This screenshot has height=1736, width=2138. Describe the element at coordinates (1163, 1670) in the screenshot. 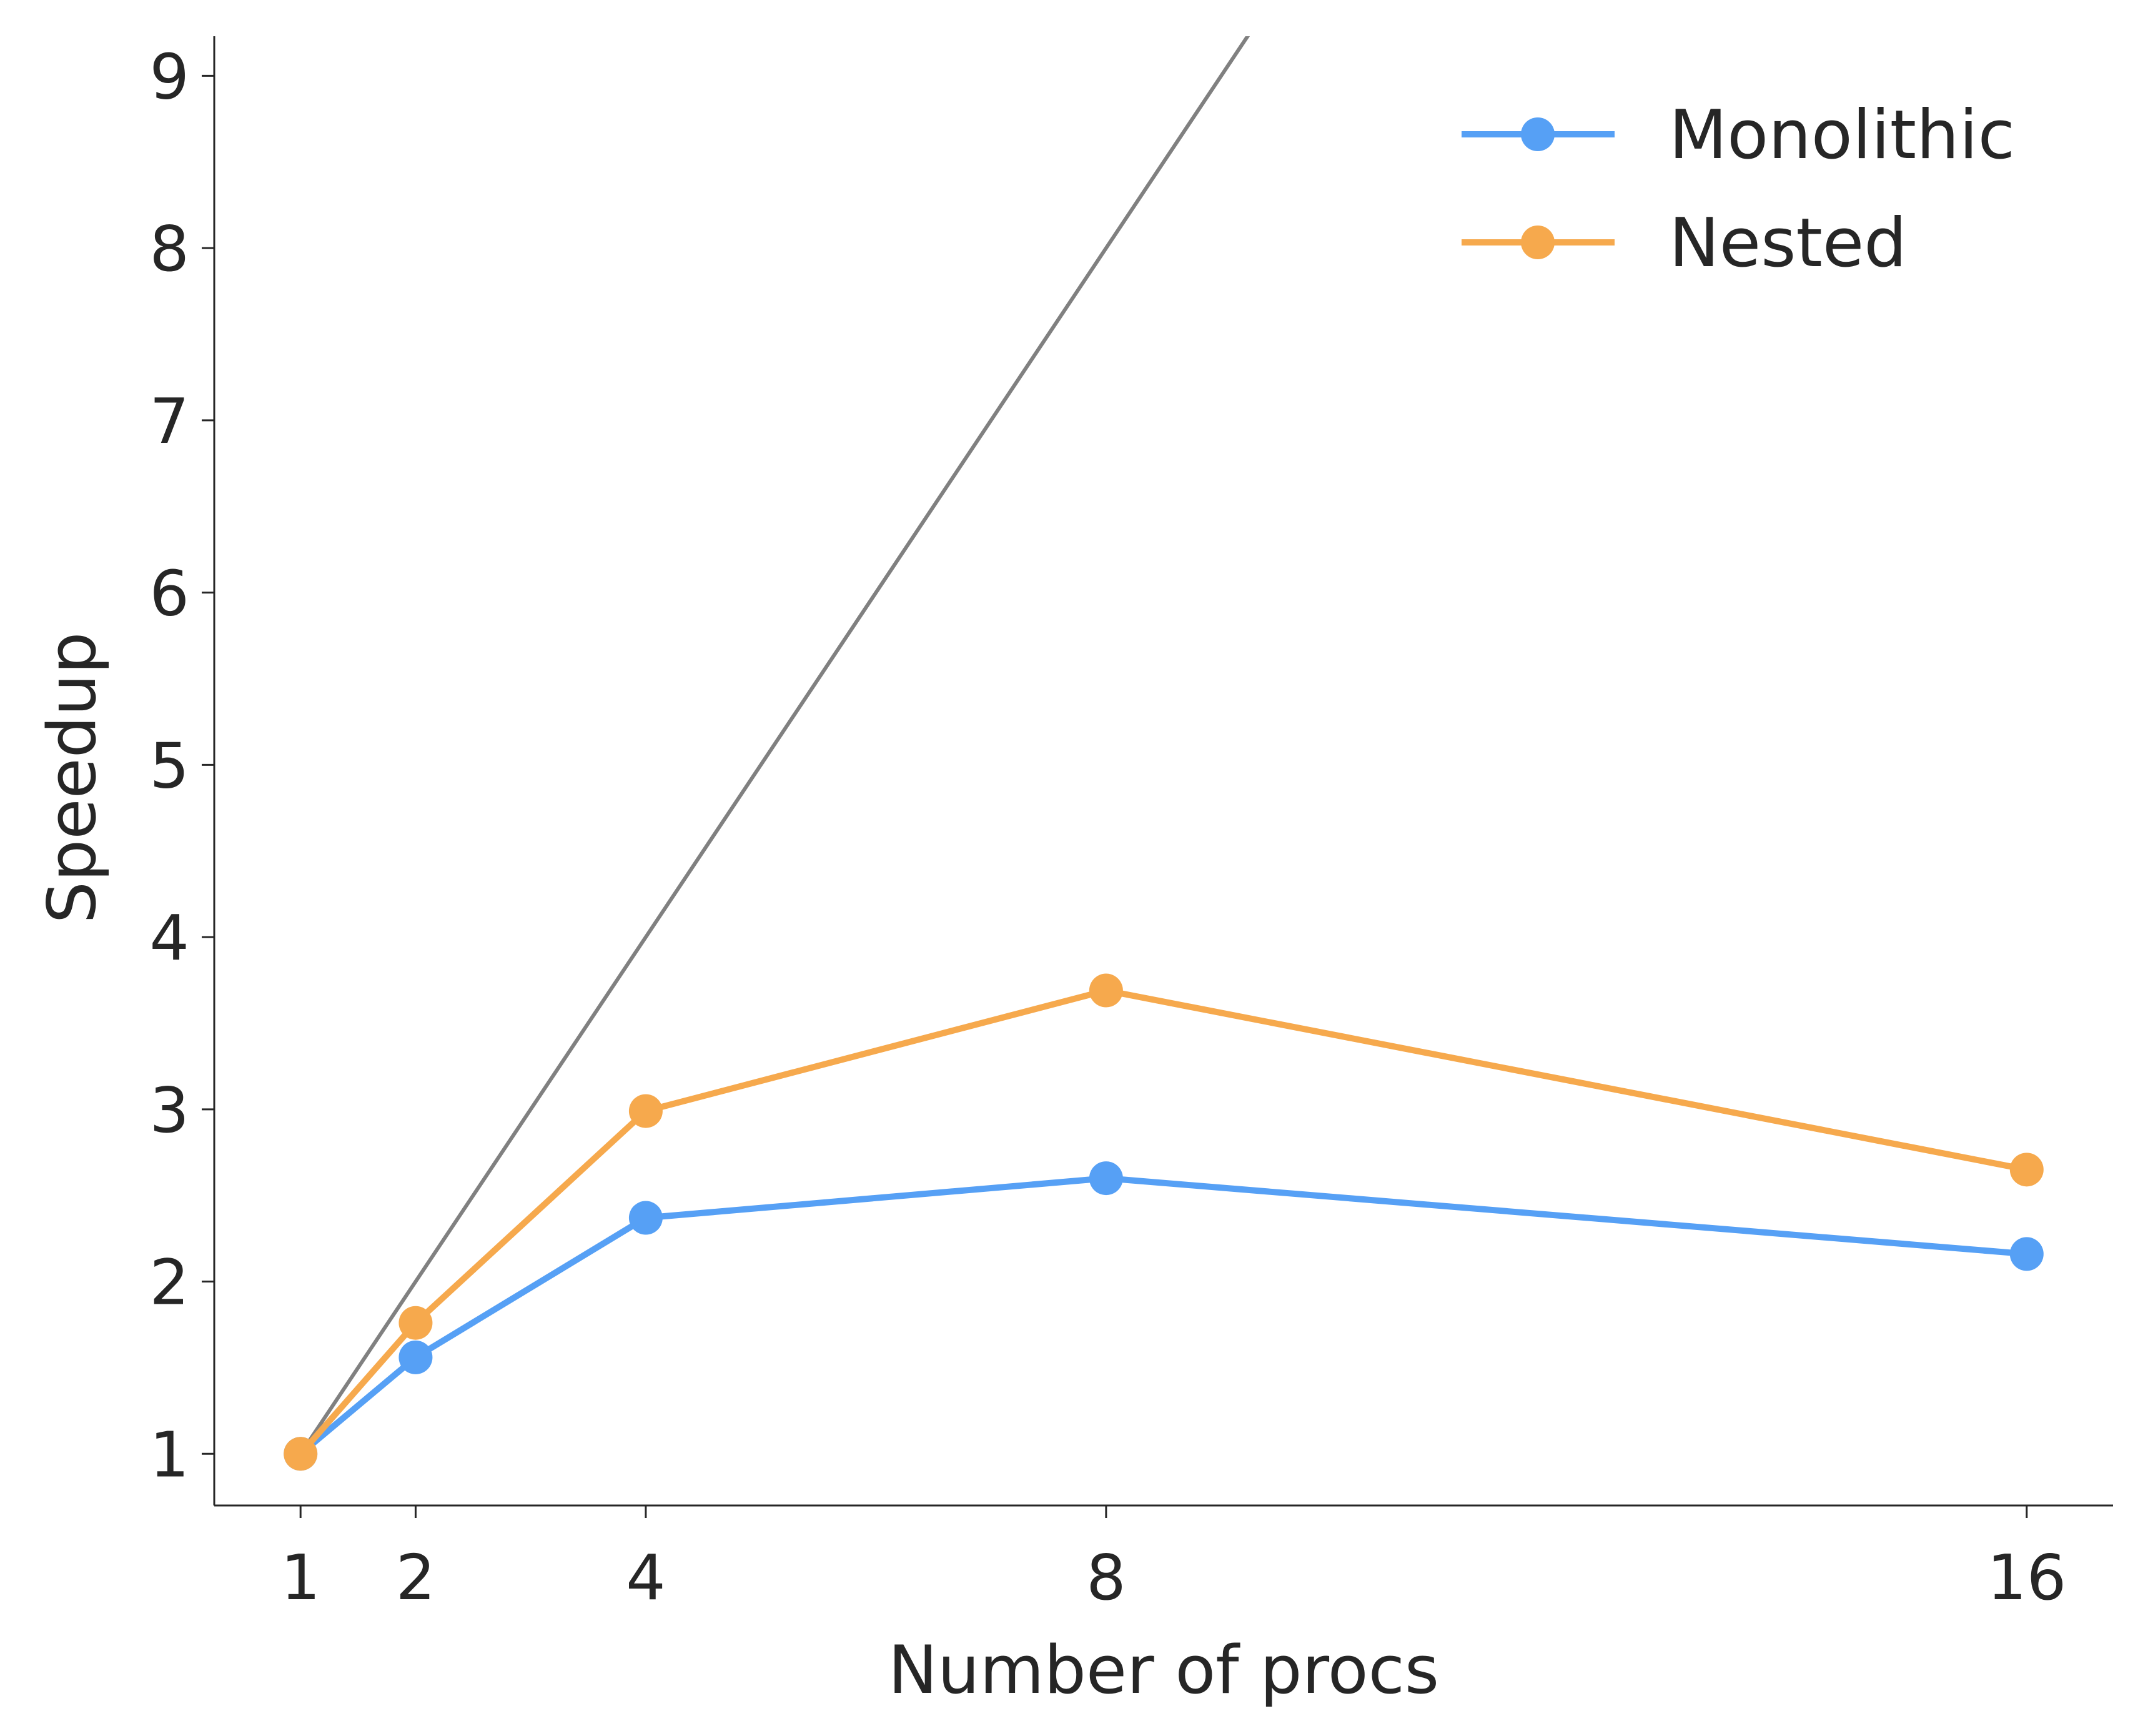

I see `x-axis-title: Number of procs` at that location.